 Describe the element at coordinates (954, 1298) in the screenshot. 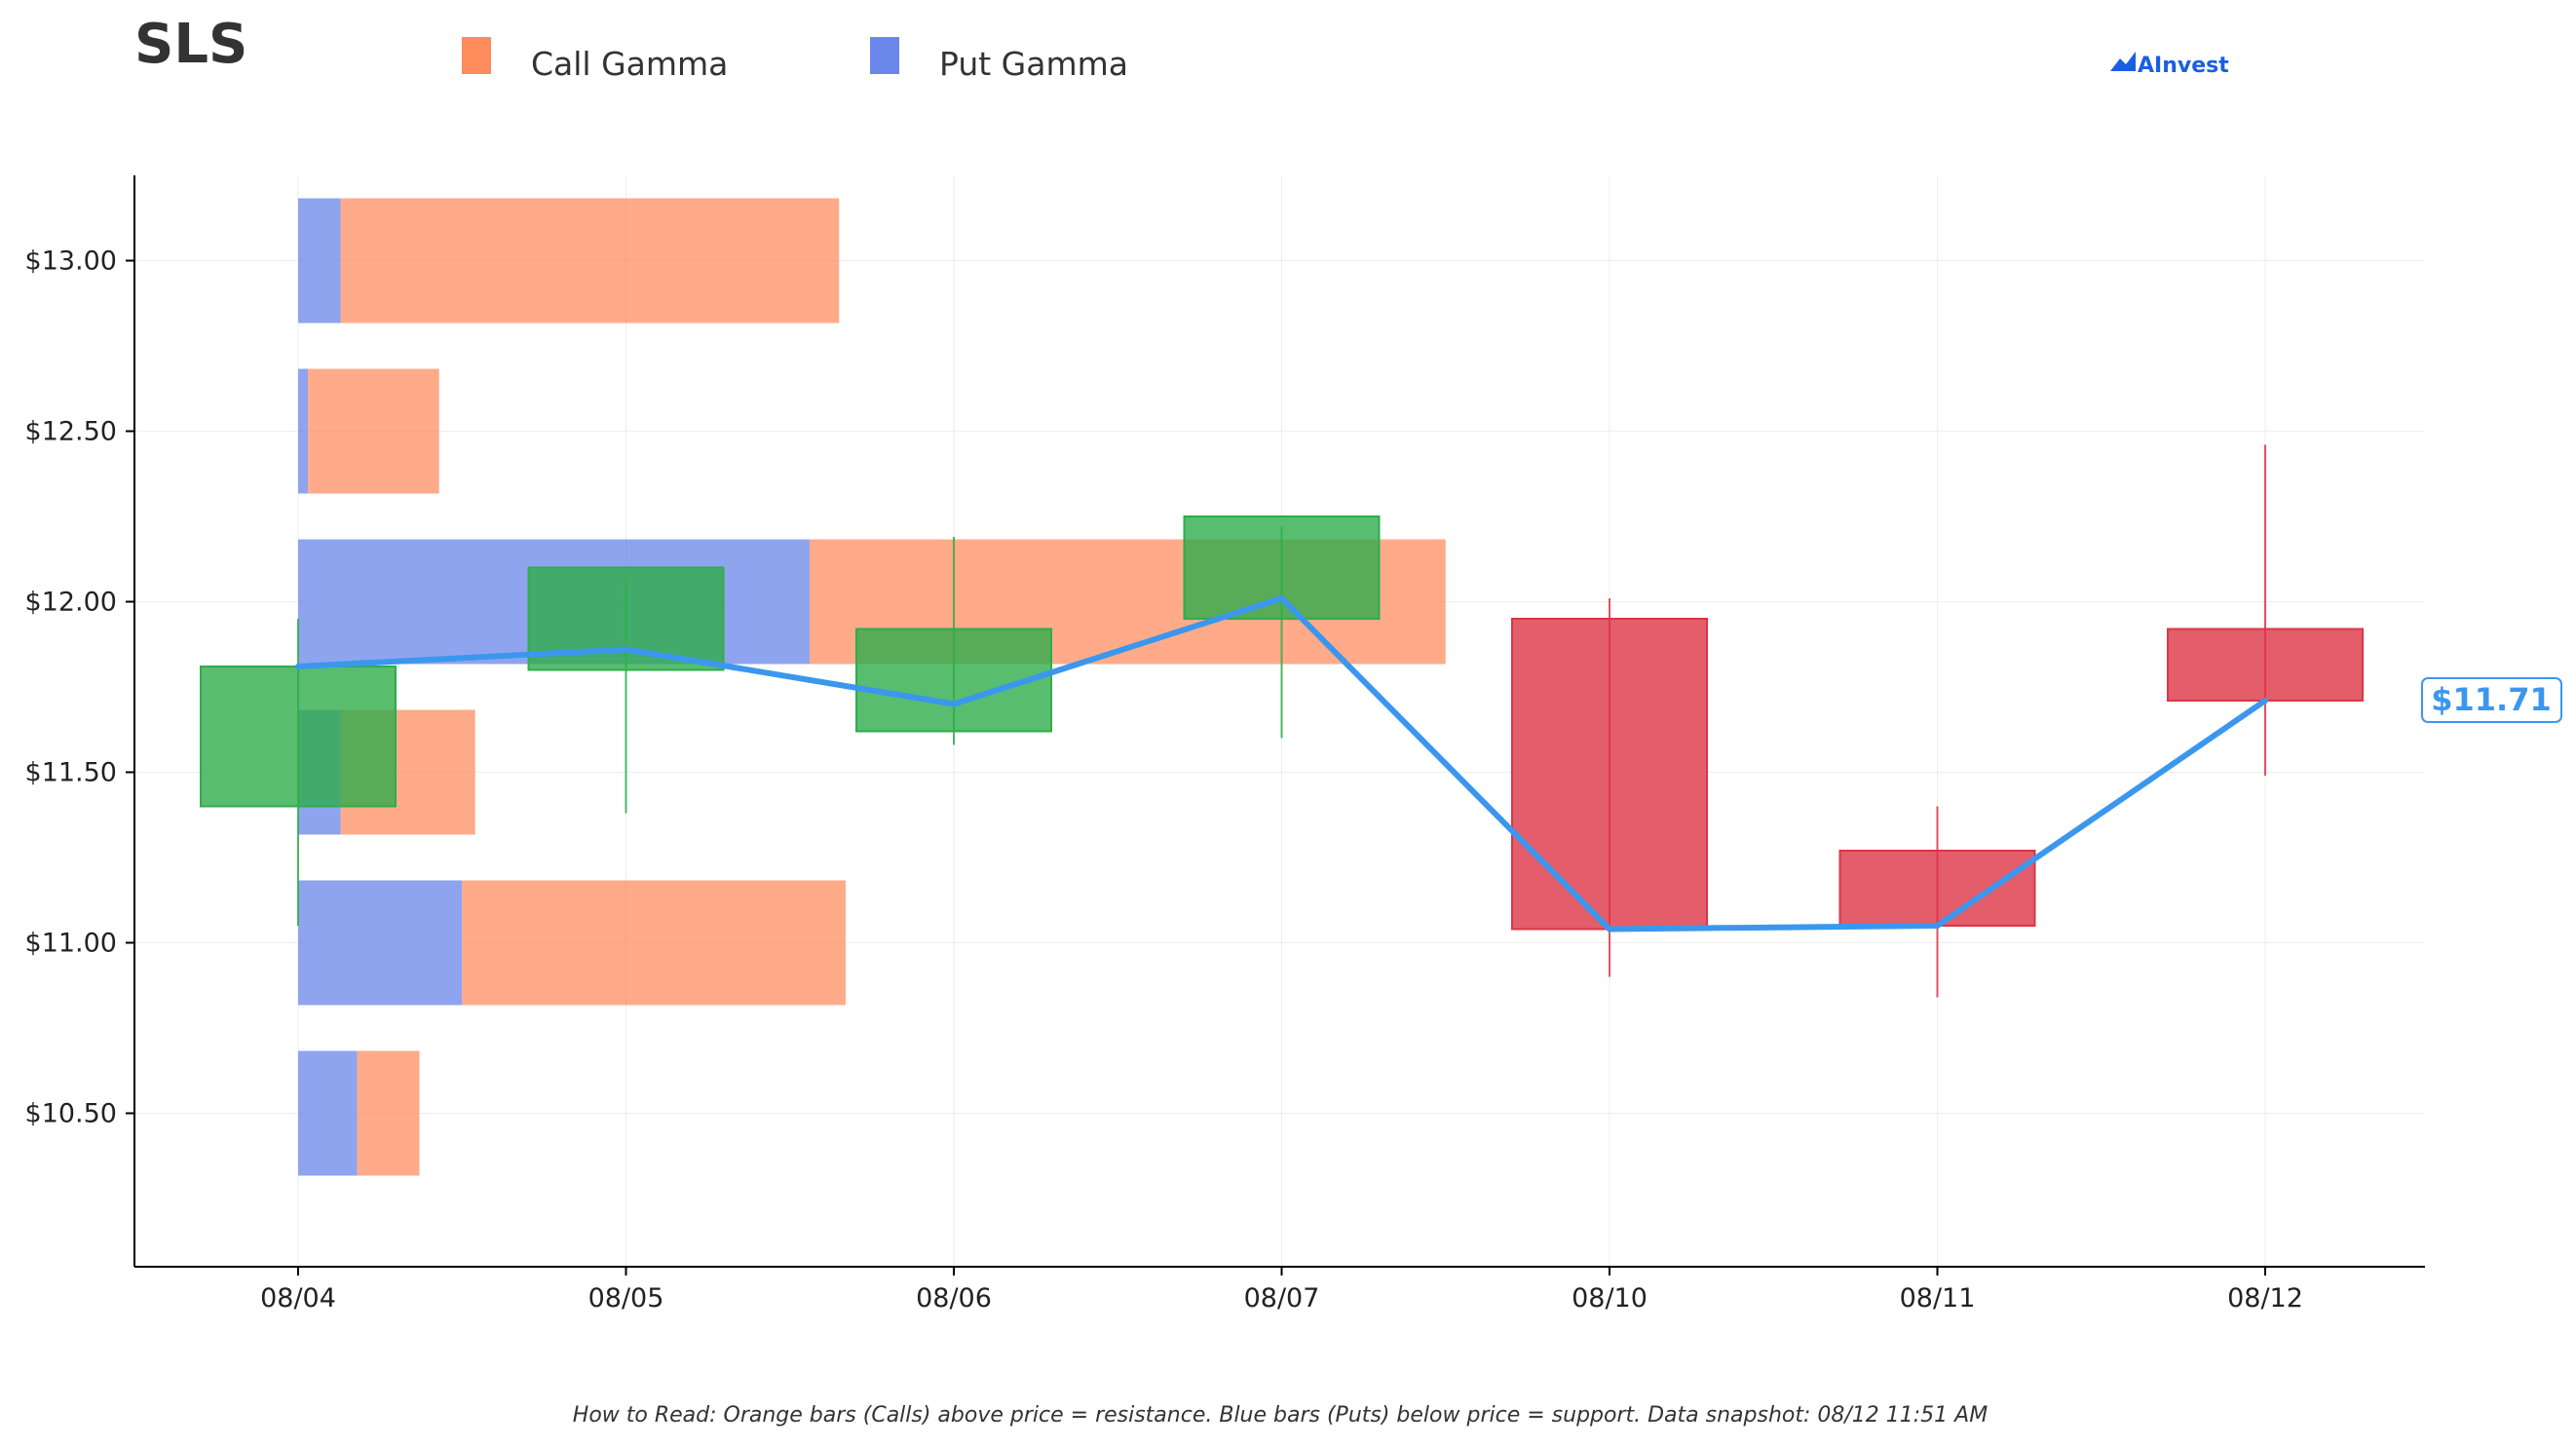

I see `x-tick-label: 08/06` at that location.